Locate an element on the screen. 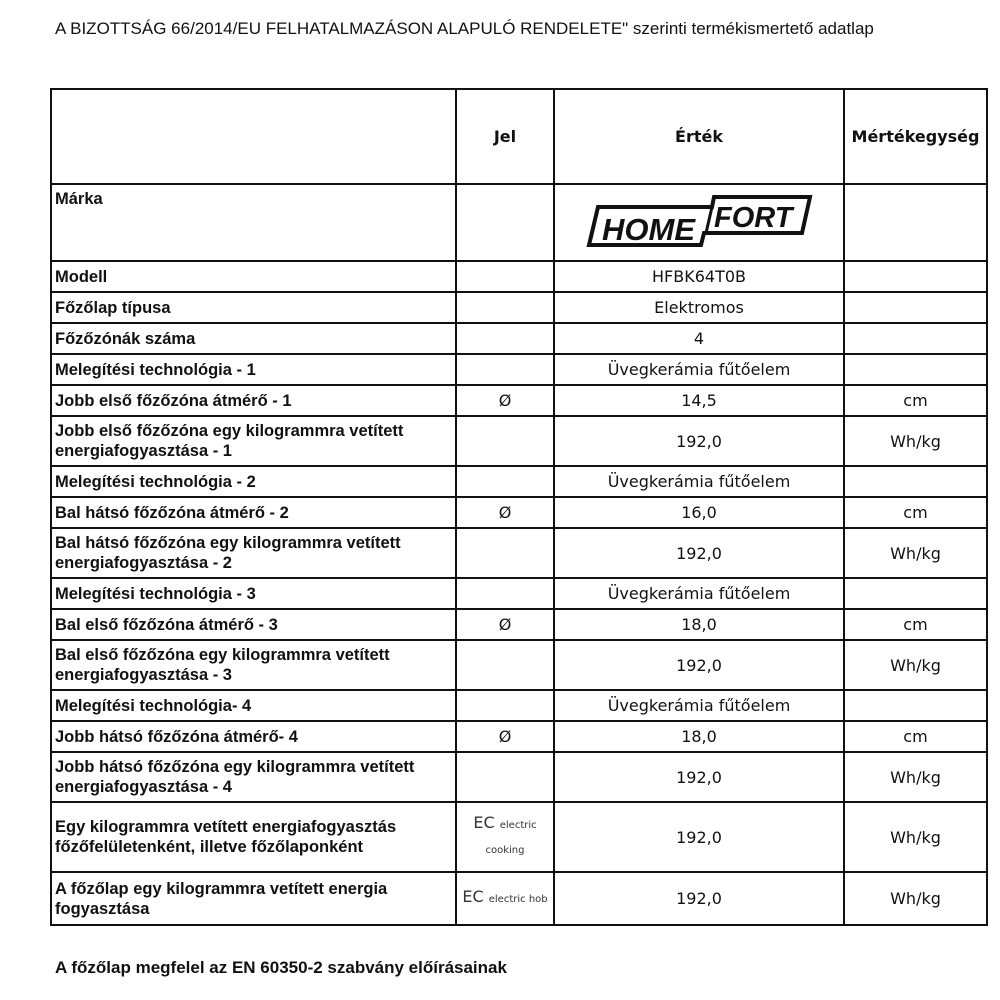  table-row: Jobb hátsó főzőzóna átmérő- 4 Ø 18,0 cm is located at coordinates (519, 736).